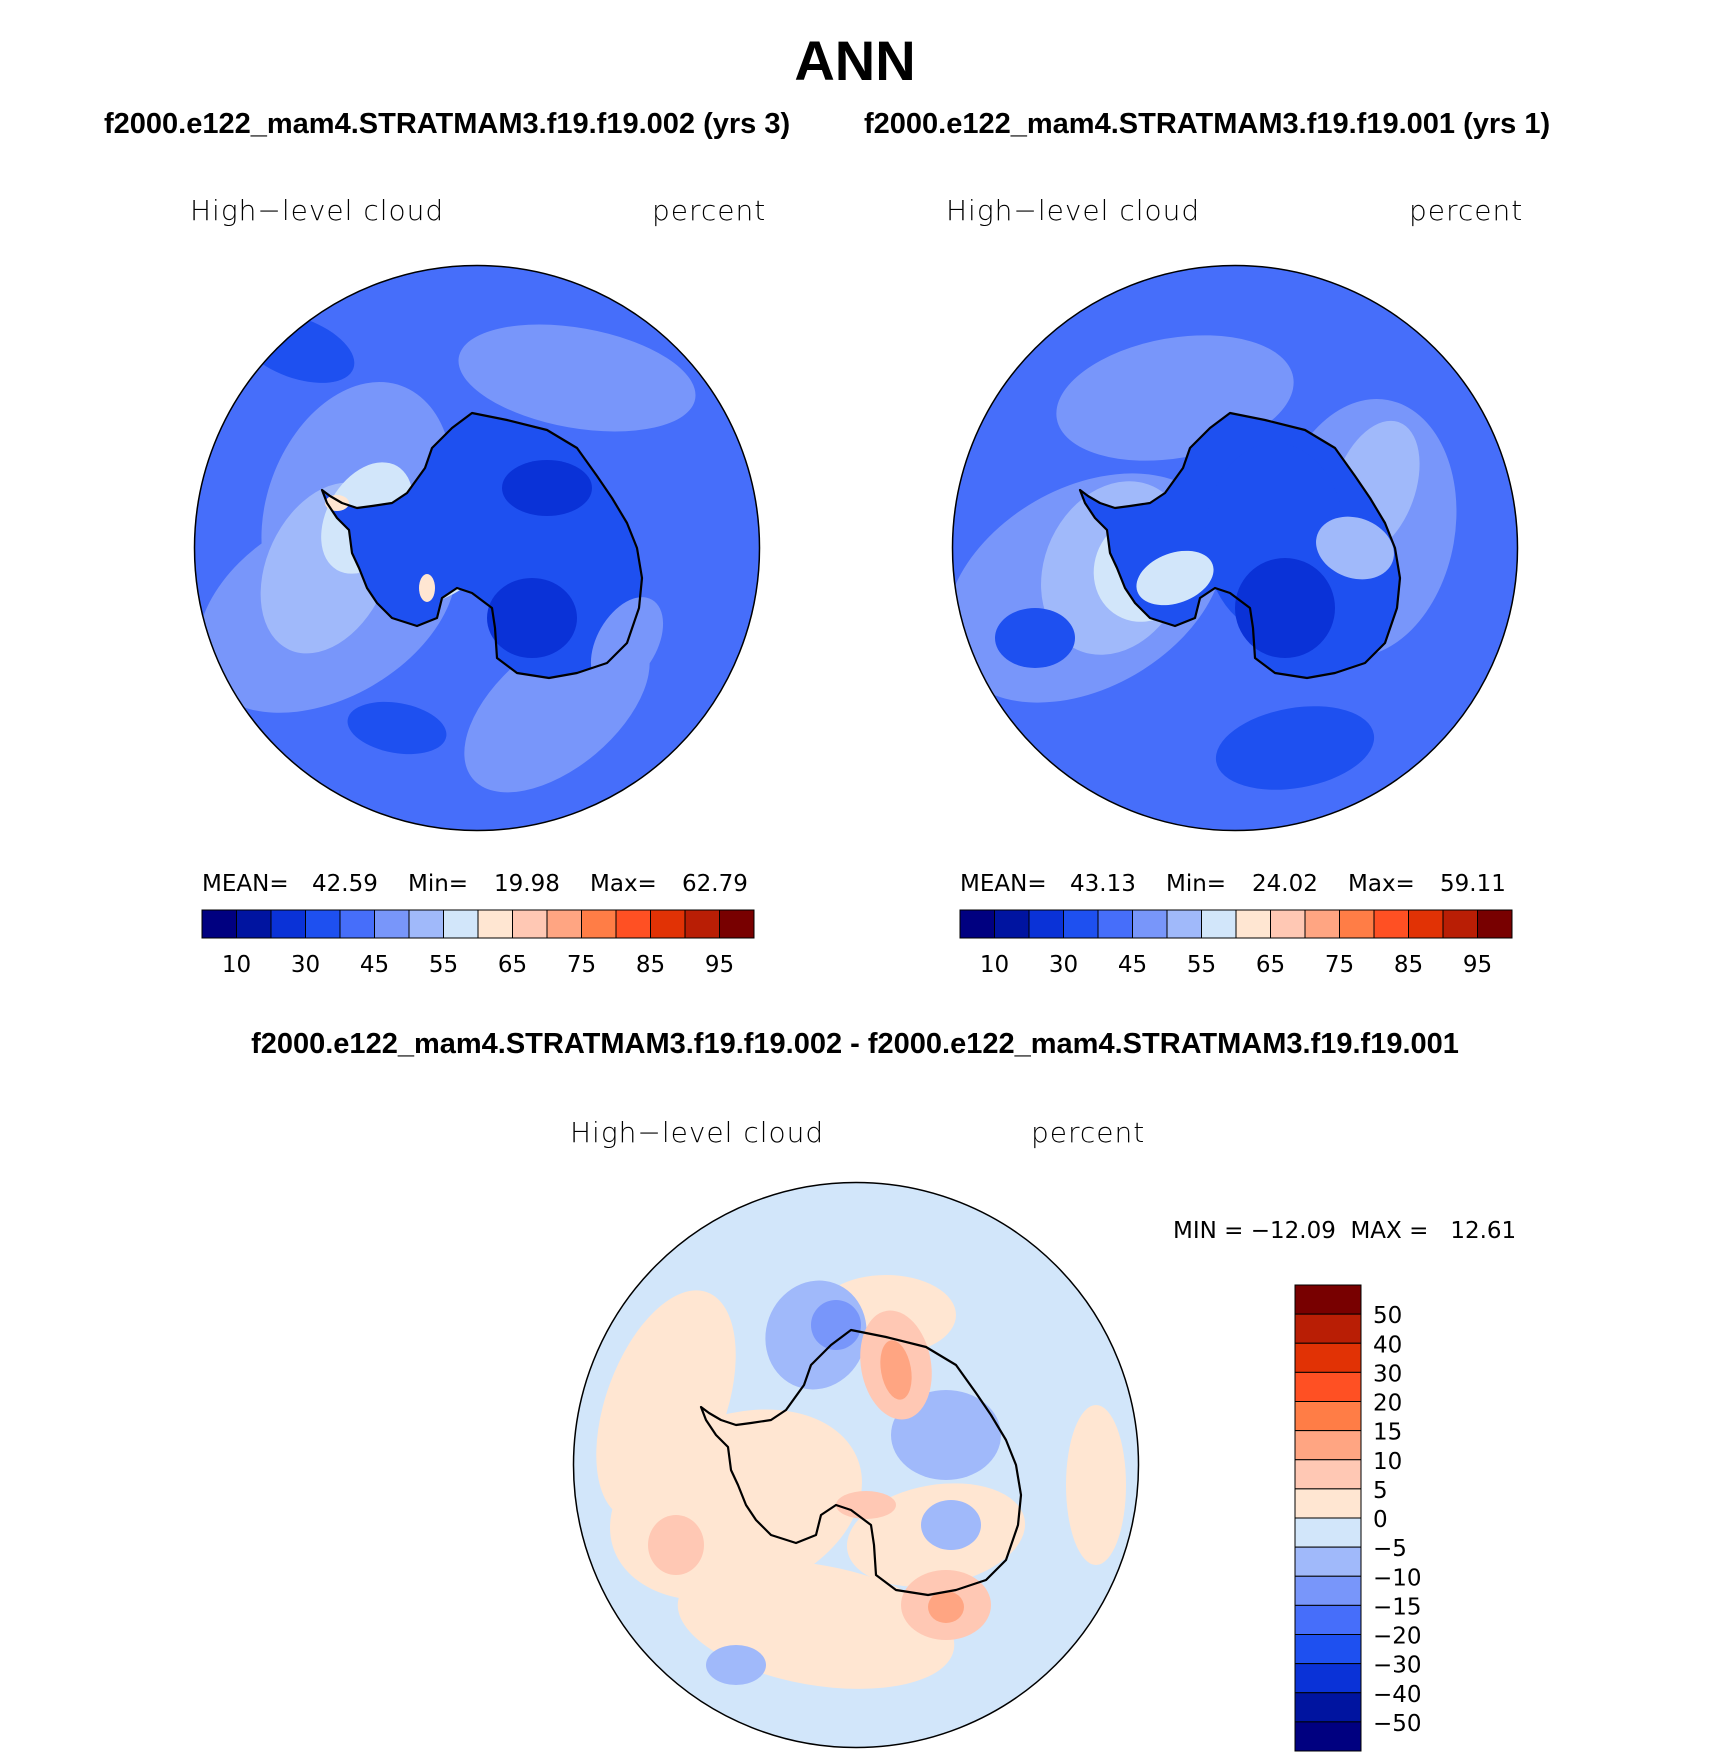  Describe the element at coordinates (1397, 1724) in the screenshot. I see `colorbar-tick-label: −50` at that location.